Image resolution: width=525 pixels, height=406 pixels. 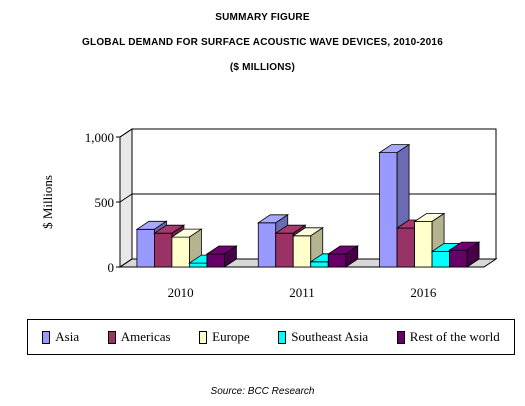 I want to click on legend-item: Rest of the world, so click(x=448, y=337).